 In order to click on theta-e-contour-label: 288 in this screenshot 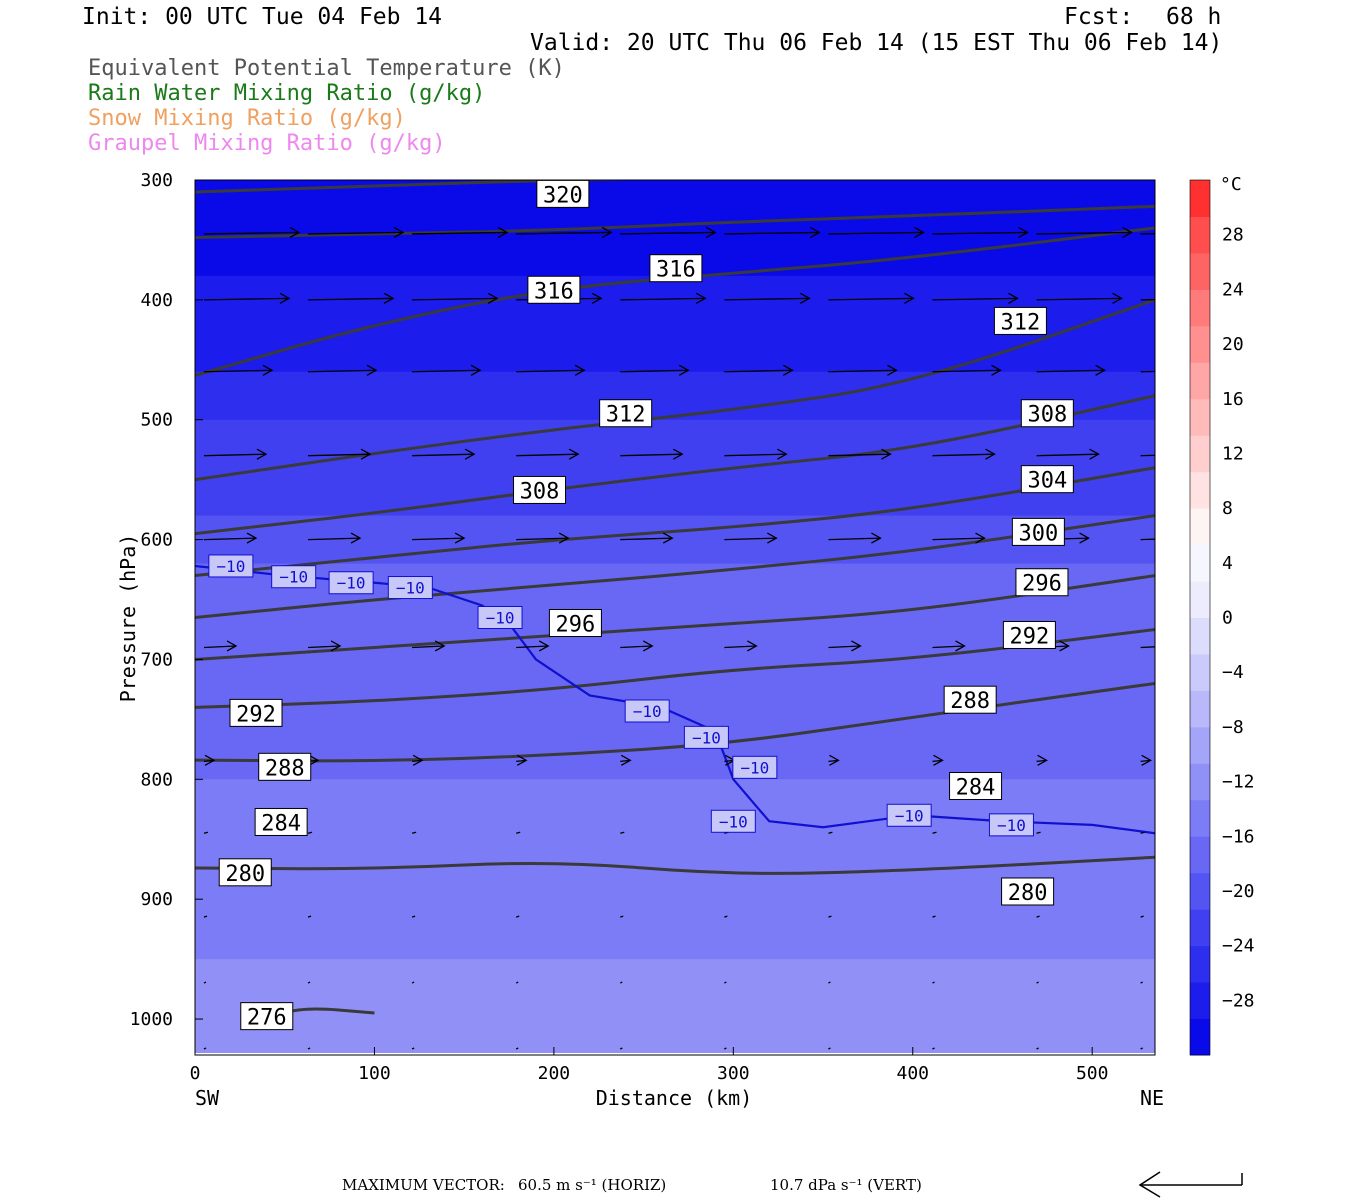, I will do `click(970, 699)`.